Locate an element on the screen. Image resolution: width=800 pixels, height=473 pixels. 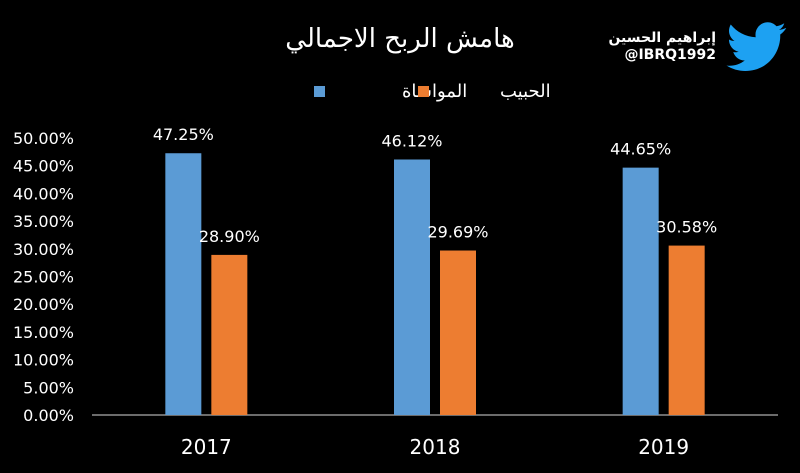
y-tick-label: 10.00% is located at coordinates (43, 360).